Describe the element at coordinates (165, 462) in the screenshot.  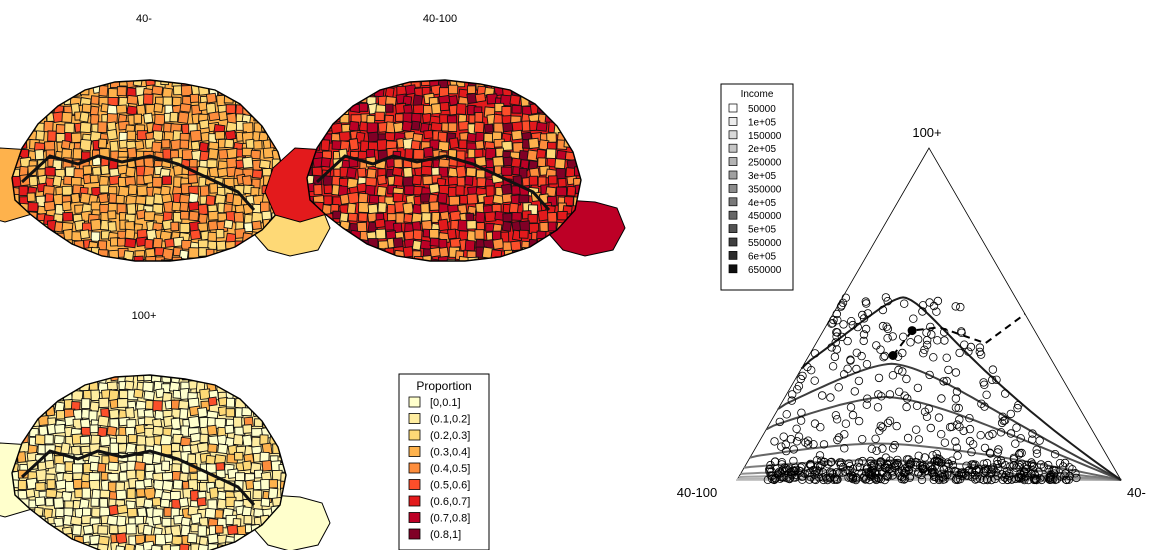
I see `map-100-plus` at that location.